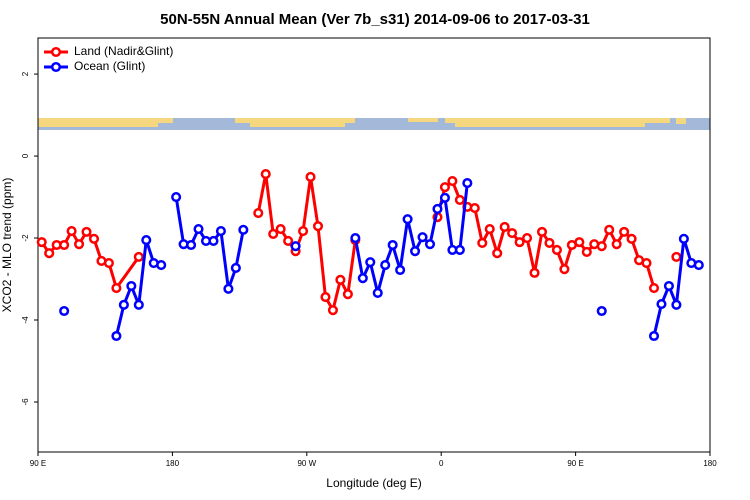 This screenshot has height=500, width=750. Describe the element at coordinates (25, 320) in the screenshot. I see `y-tick-label: -4` at that location.